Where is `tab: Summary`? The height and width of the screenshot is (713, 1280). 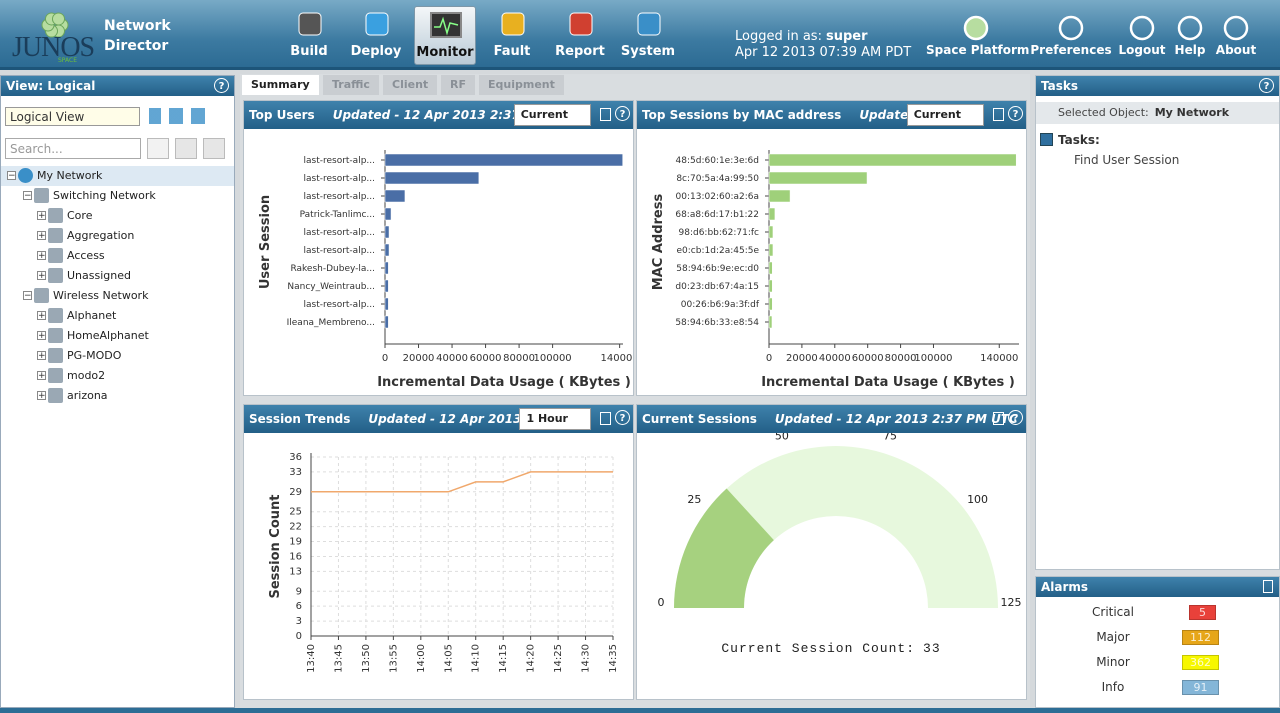 tab: Summary is located at coordinates (280, 85).